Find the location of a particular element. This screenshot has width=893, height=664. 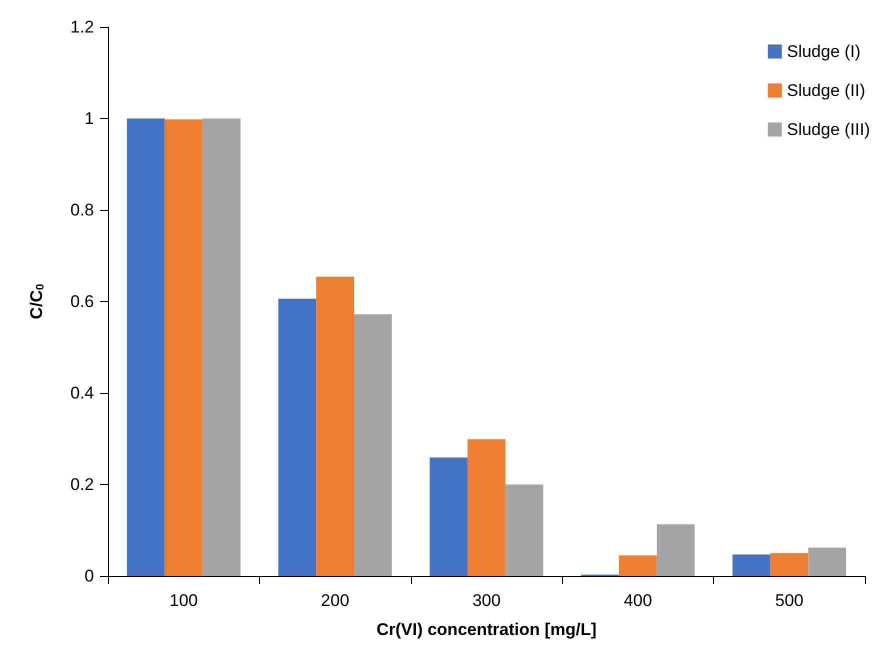

legend-label: Sludge (III) is located at coordinates (828, 129).